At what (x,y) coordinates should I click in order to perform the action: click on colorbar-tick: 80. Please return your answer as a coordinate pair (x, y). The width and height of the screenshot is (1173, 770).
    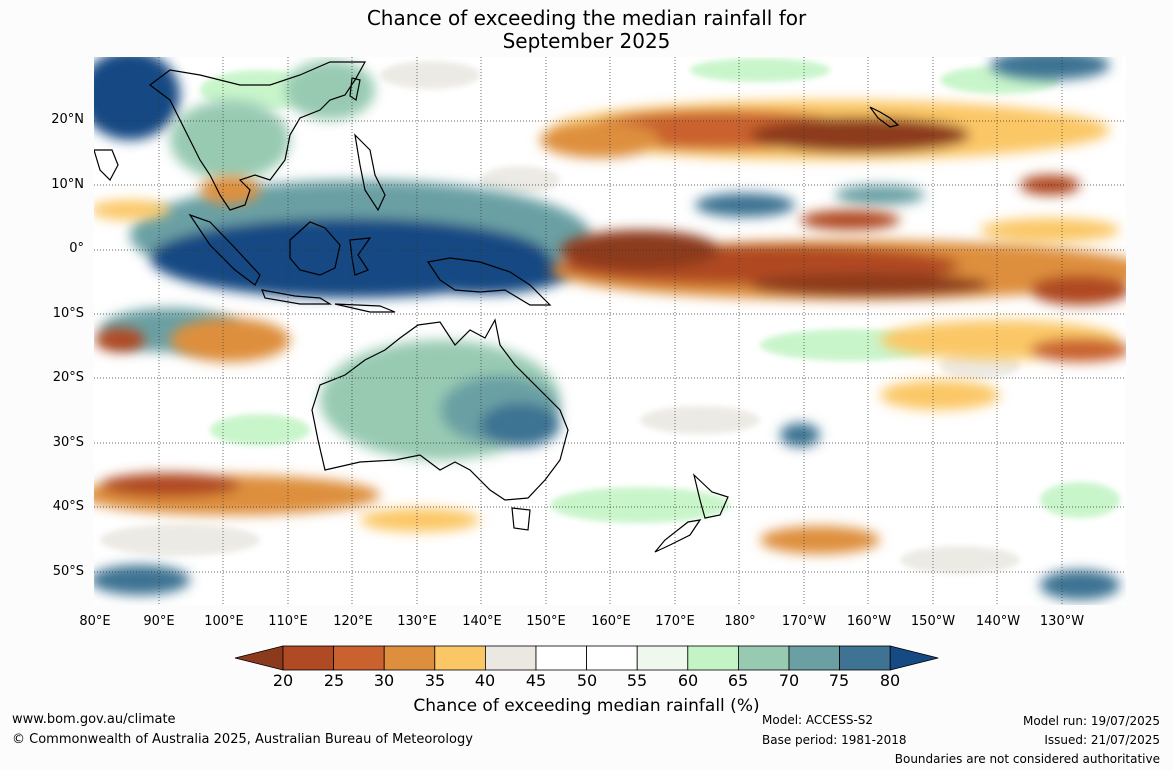
    Looking at the image, I should click on (890, 680).